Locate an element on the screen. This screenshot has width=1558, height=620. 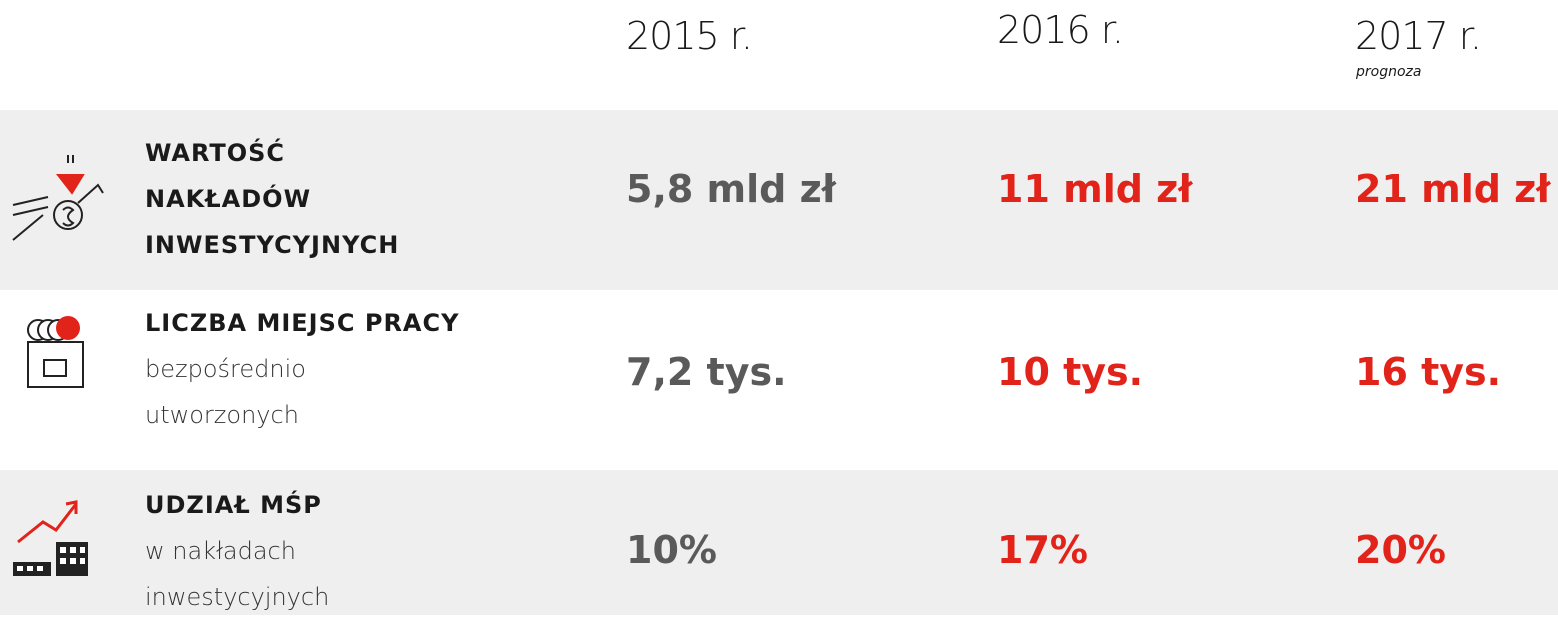
cell-value: 17% is located at coordinates (1042, 550).